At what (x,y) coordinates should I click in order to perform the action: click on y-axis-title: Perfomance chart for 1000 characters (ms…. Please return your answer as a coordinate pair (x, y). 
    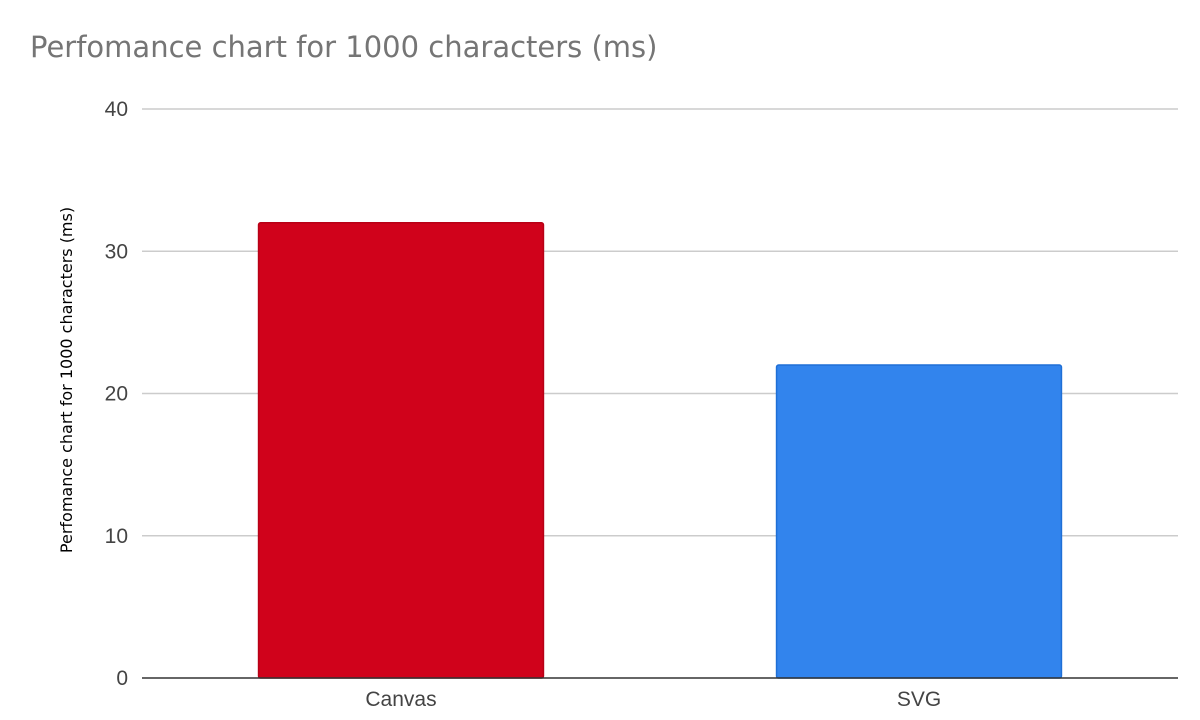
    Looking at the image, I should click on (66, 380).